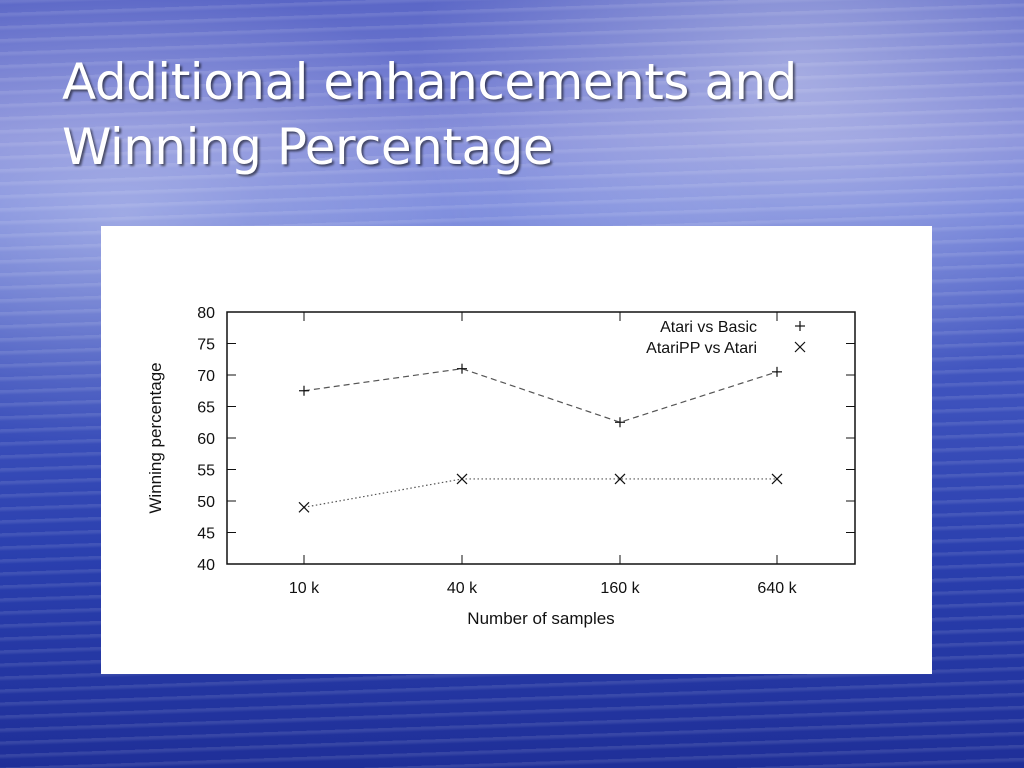 The height and width of the screenshot is (768, 1024). Describe the element at coordinates (206, 313) in the screenshot. I see `y-tick-label: 80` at that location.